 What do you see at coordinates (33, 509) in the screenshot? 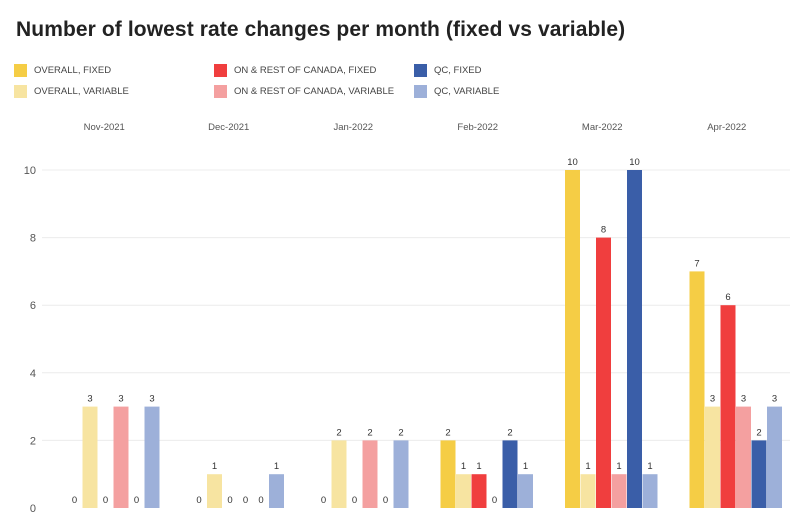
I see `y-tick-label: 0` at bounding box center [33, 509].